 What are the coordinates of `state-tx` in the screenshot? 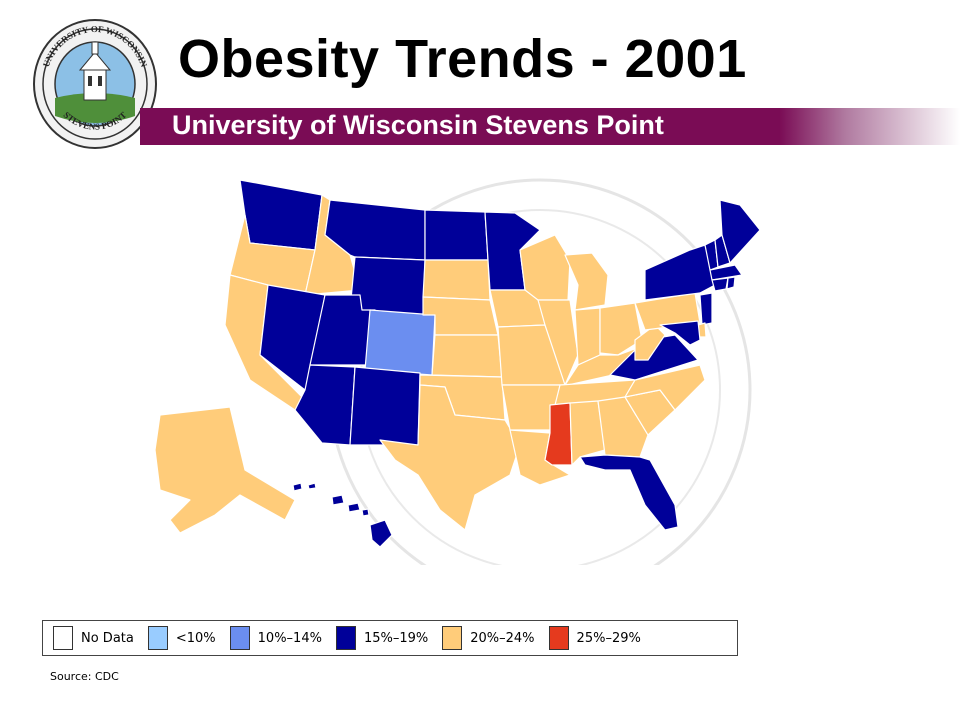 It's located at (450, 457).